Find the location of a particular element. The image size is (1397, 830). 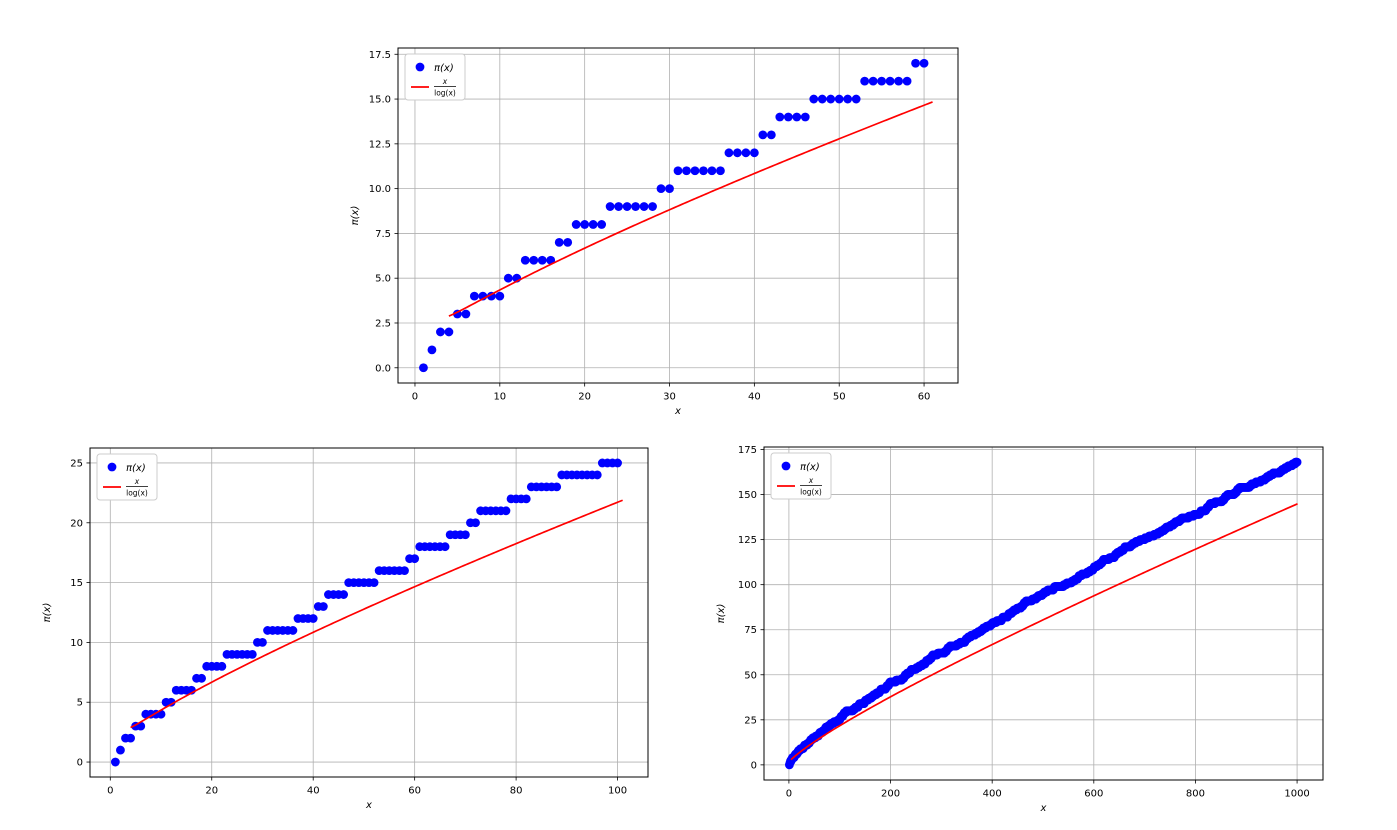

x-tick-label: 10 is located at coordinates (499, 397).